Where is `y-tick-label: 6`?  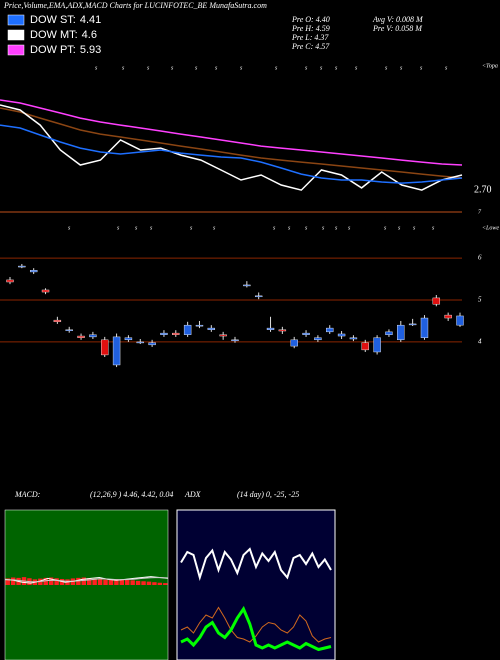
y-tick-label: 6 is located at coordinates (480, 258).